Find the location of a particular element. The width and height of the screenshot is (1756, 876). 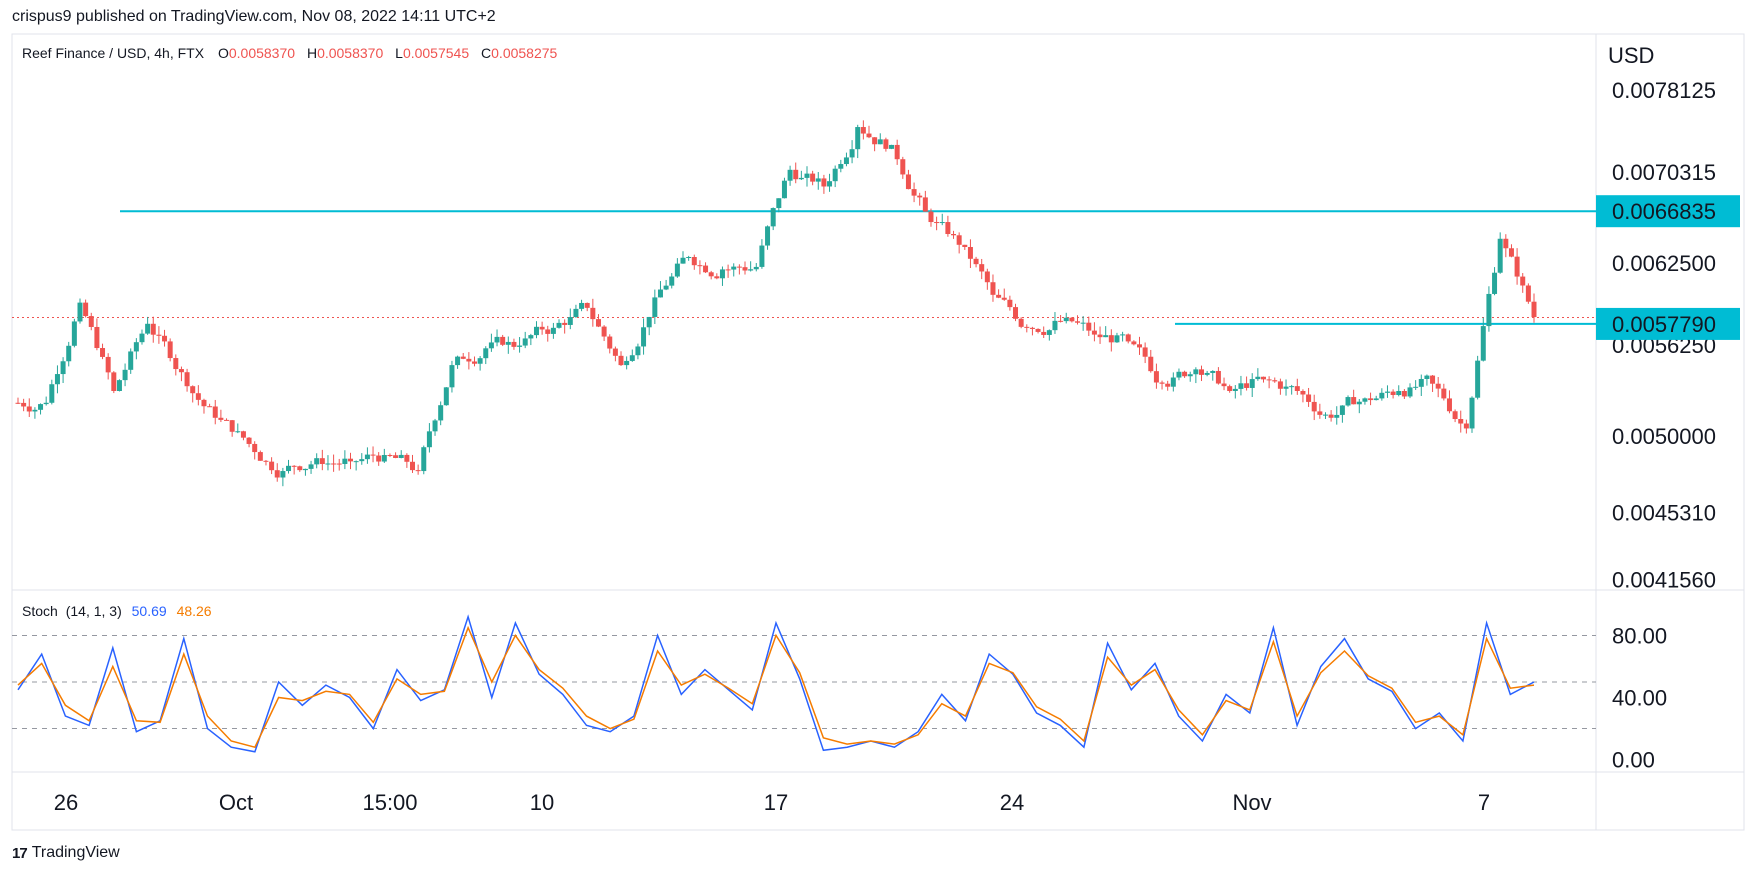

stoch-axis: 80.00 40.00 0.00 is located at coordinates (1639, 697).